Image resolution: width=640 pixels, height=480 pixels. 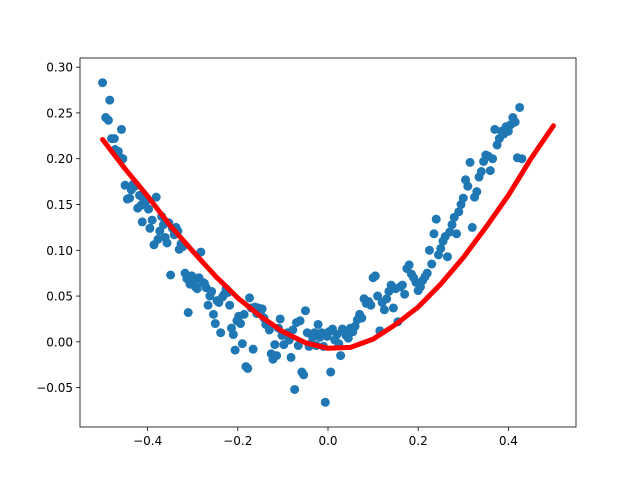 I want to click on y-tick-label: −0.05, so click(x=54, y=388).